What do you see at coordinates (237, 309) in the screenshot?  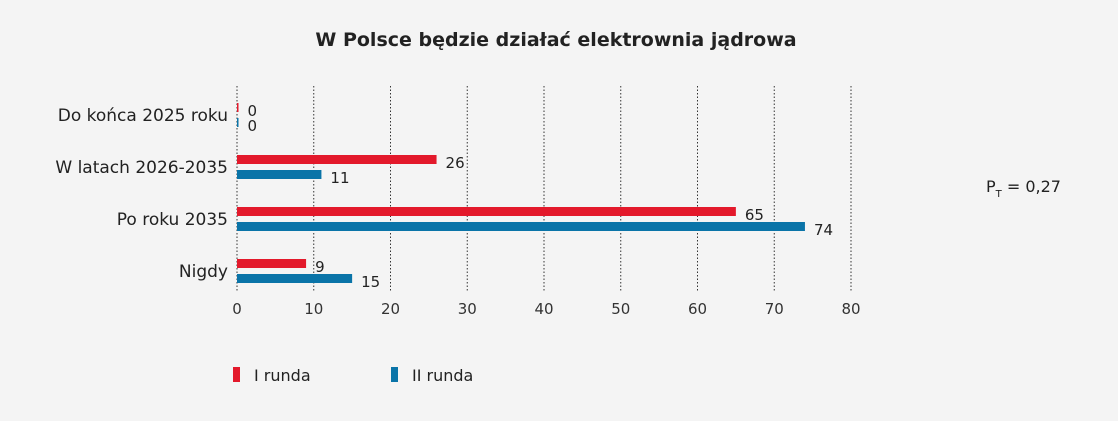 I see `x-tick-label-0: 0` at bounding box center [237, 309].